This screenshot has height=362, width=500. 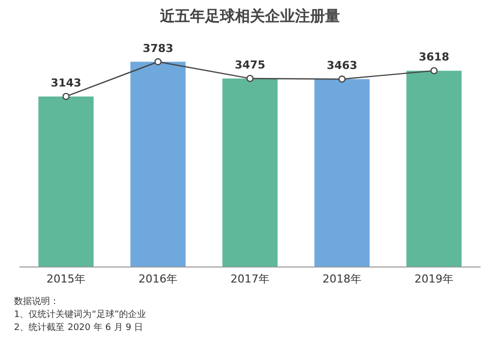 I want to click on x-tick-label: 2015年, so click(x=66, y=279).